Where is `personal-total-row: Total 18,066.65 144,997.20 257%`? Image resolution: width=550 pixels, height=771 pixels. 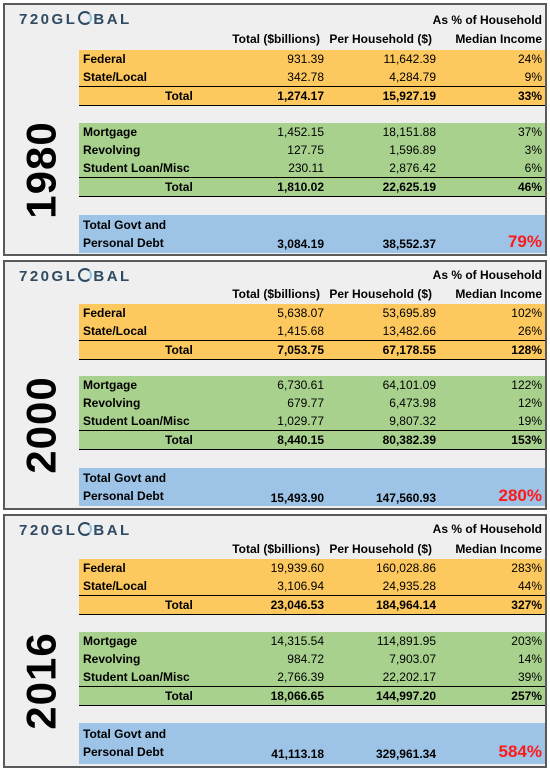
personal-total-row: Total 18,066.65 144,997.20 257% is located at coordinates (312, 696).